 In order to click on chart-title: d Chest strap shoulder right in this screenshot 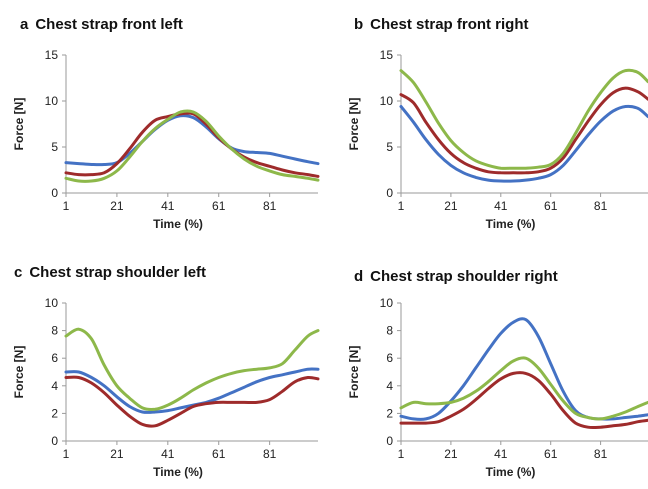, I will do `click(456, 276)`.